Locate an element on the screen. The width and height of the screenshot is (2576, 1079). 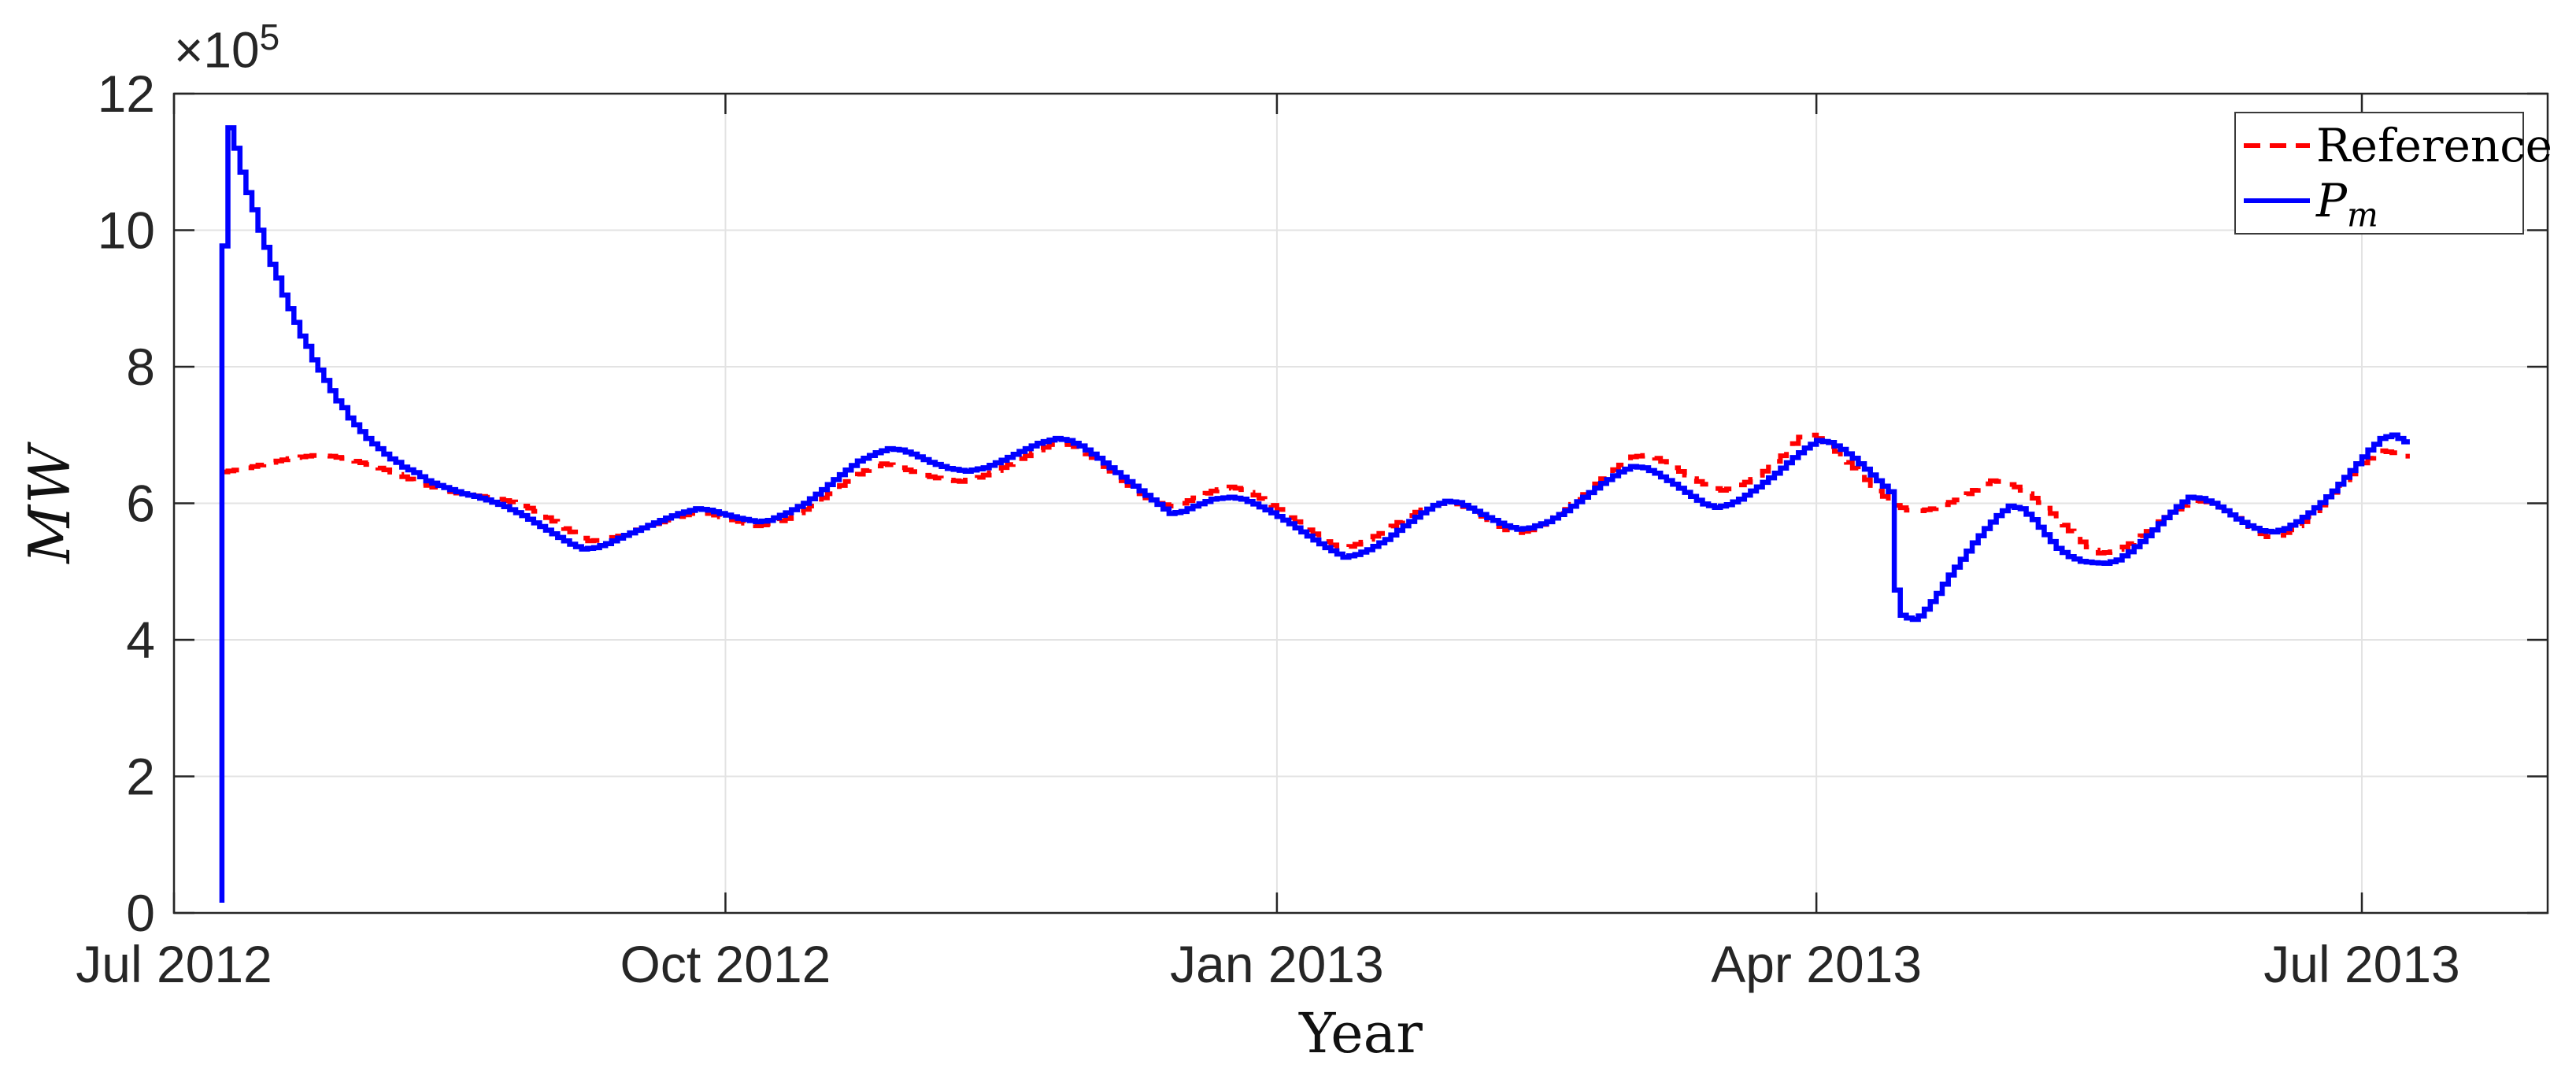
legend-line-solid-icon is located at coordinates (2277, 201).